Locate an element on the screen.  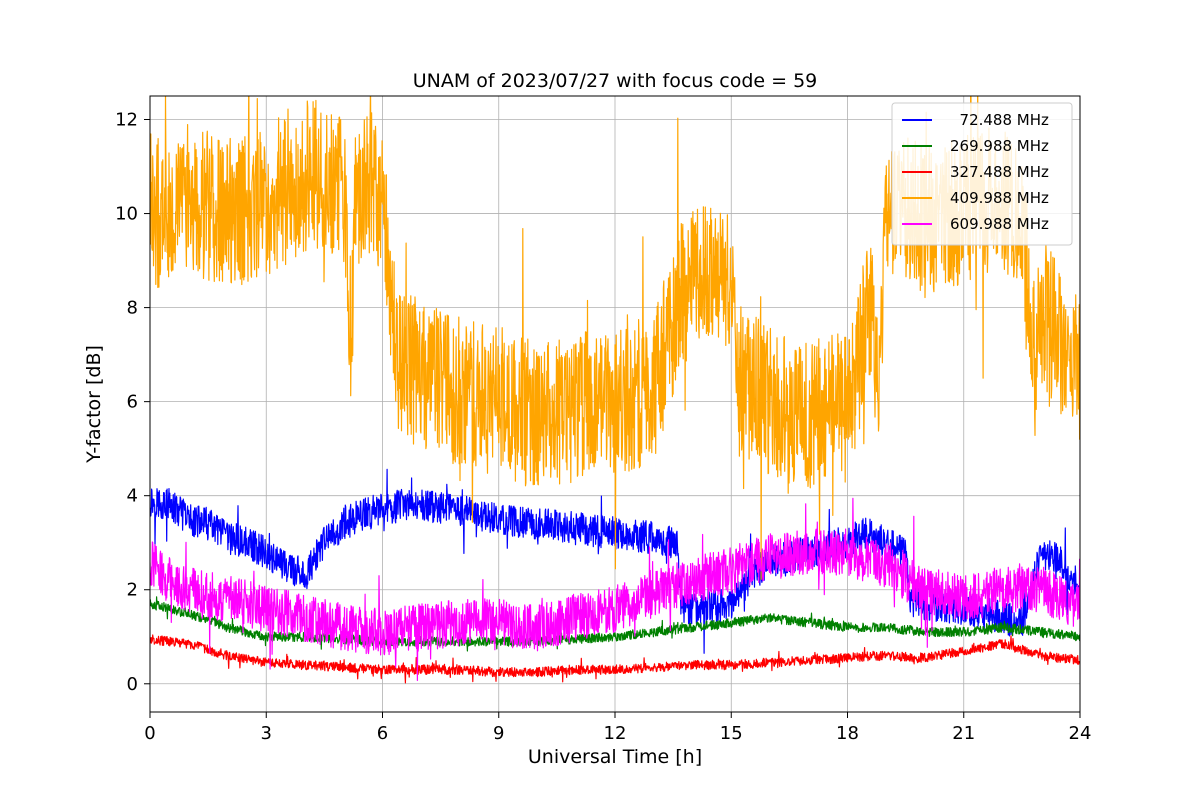
x-tick-label: 12 is located at coordinates (615, 733).